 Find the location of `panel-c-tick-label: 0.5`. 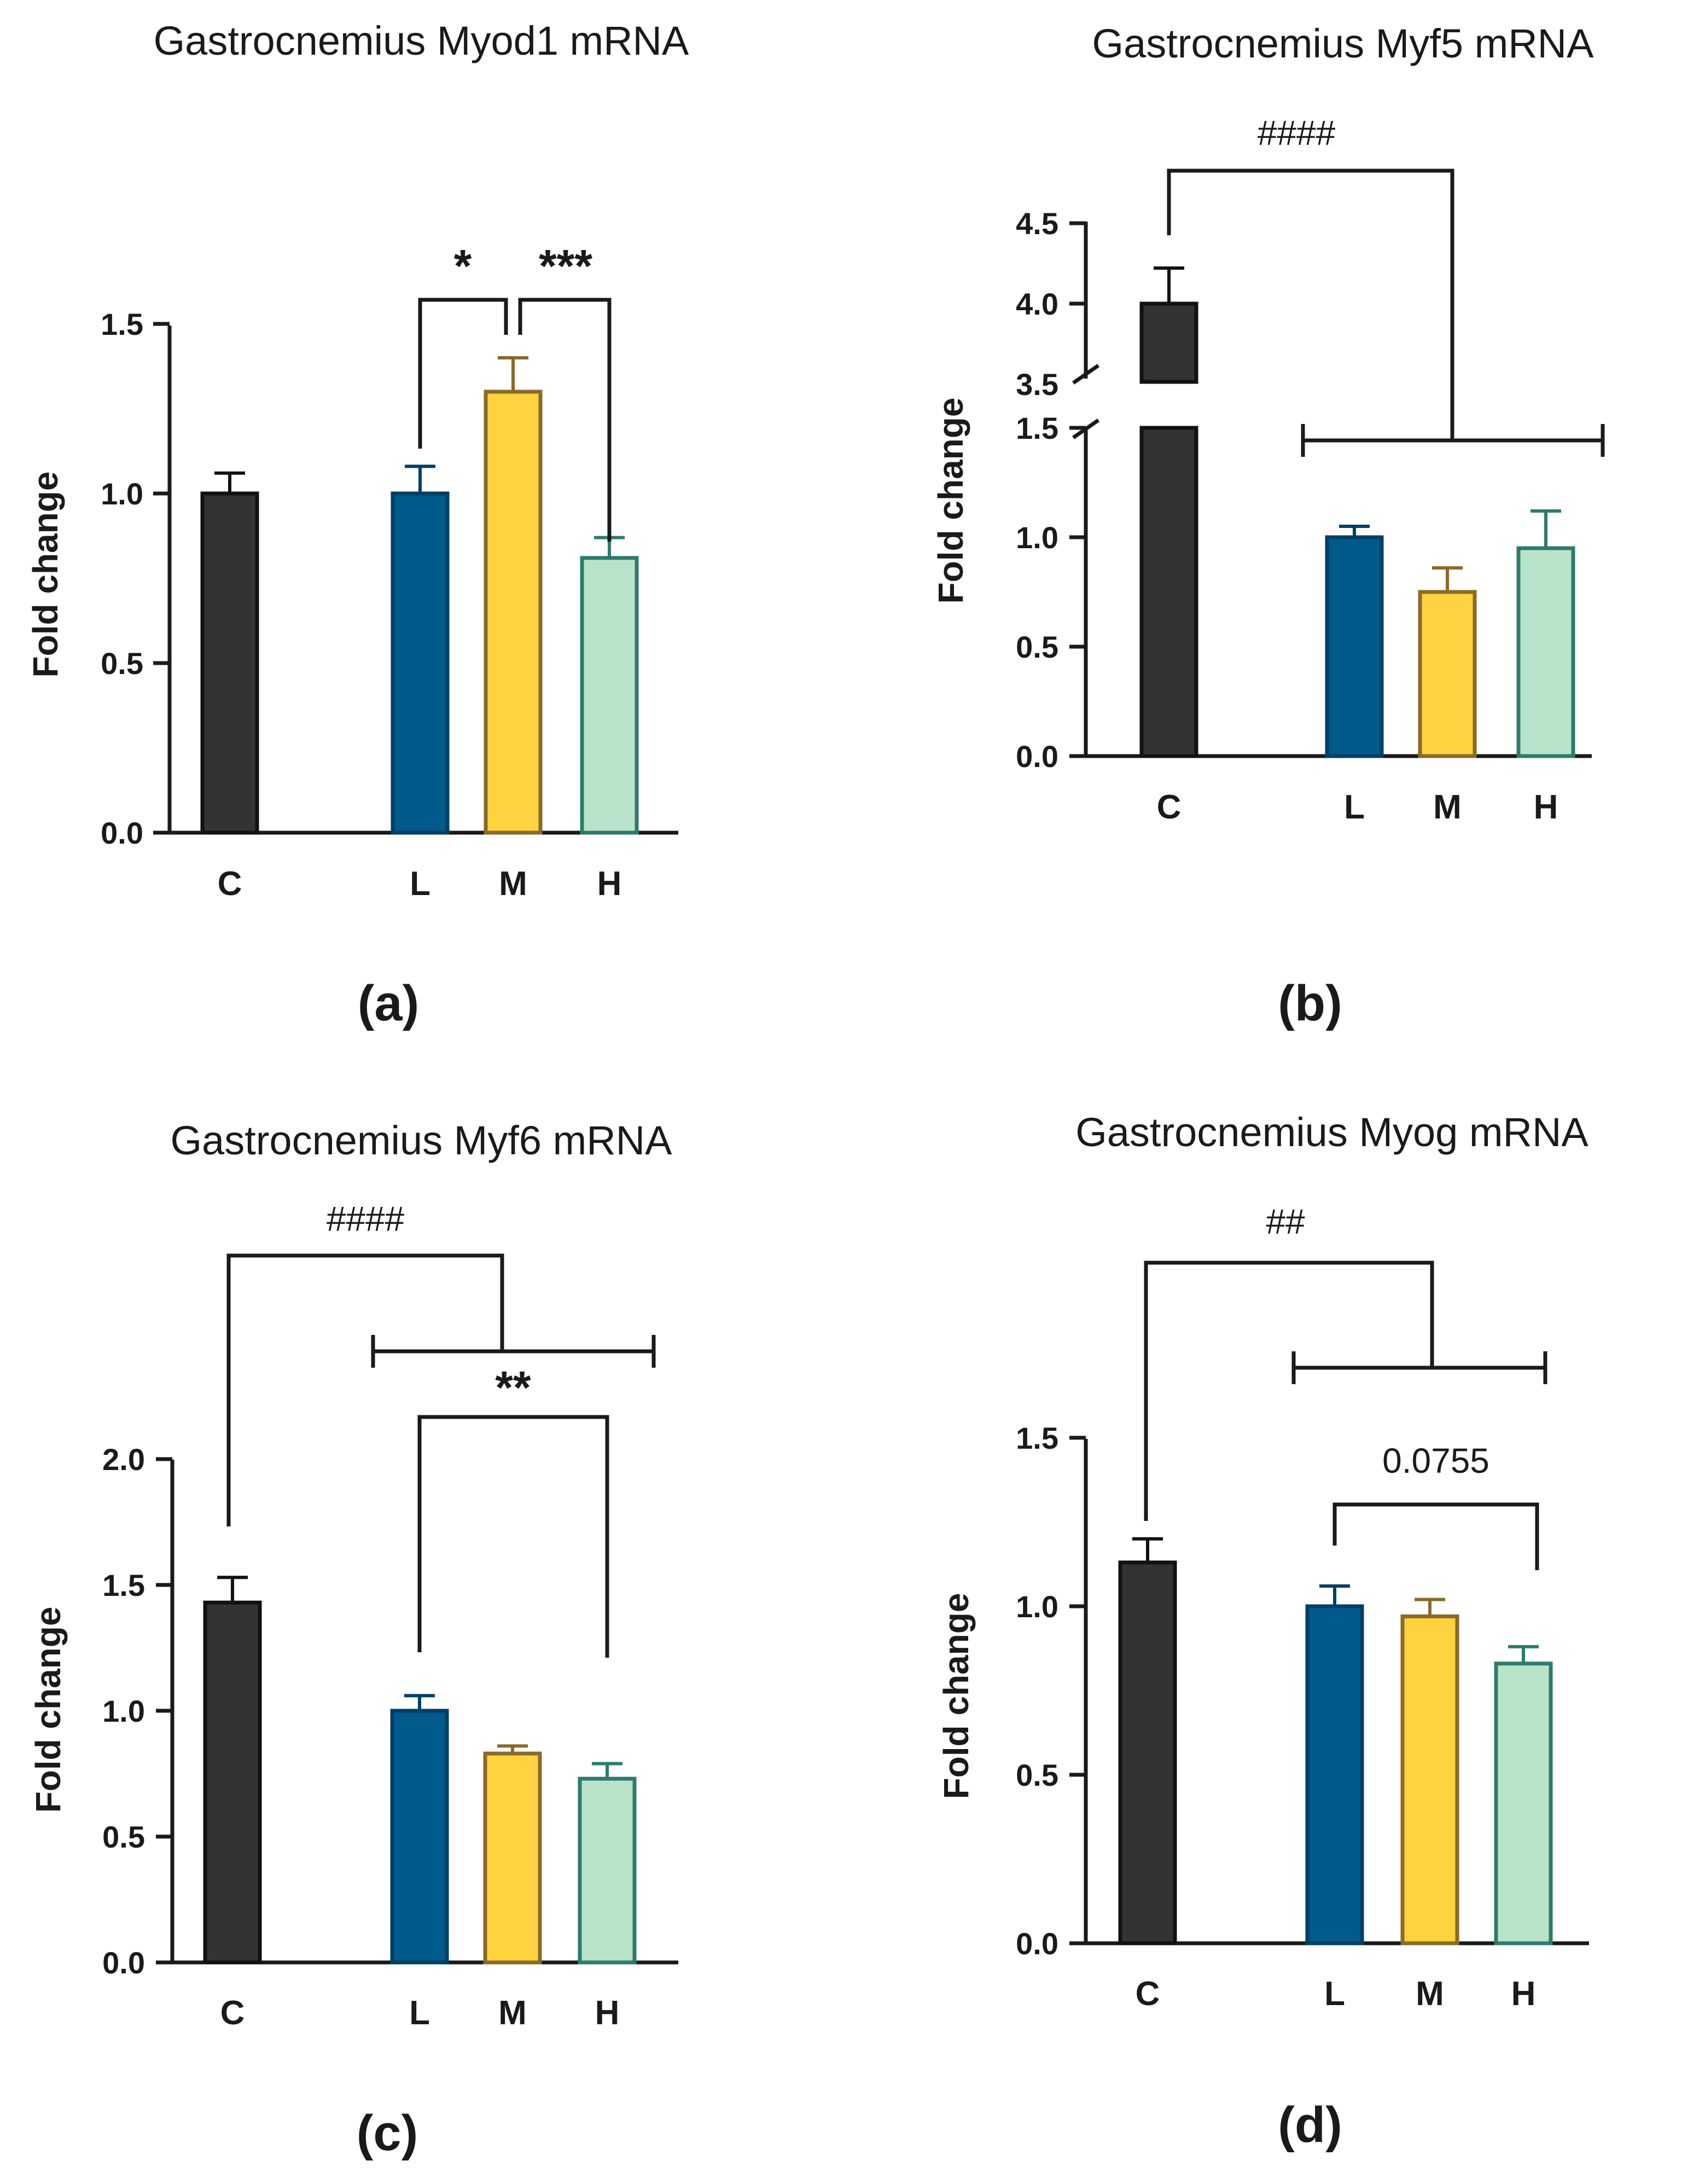

panel-c-tick-label: 0.5 is located at coordinates (124, 1837).